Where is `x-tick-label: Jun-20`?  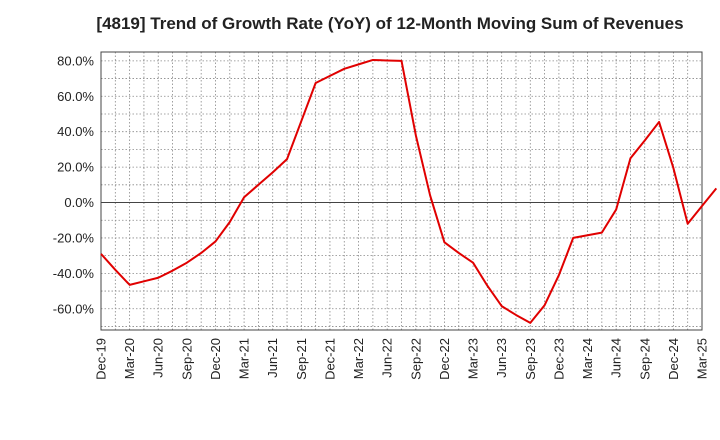
x-tick-label: Jun-20 is located at coordinates (158, 358).